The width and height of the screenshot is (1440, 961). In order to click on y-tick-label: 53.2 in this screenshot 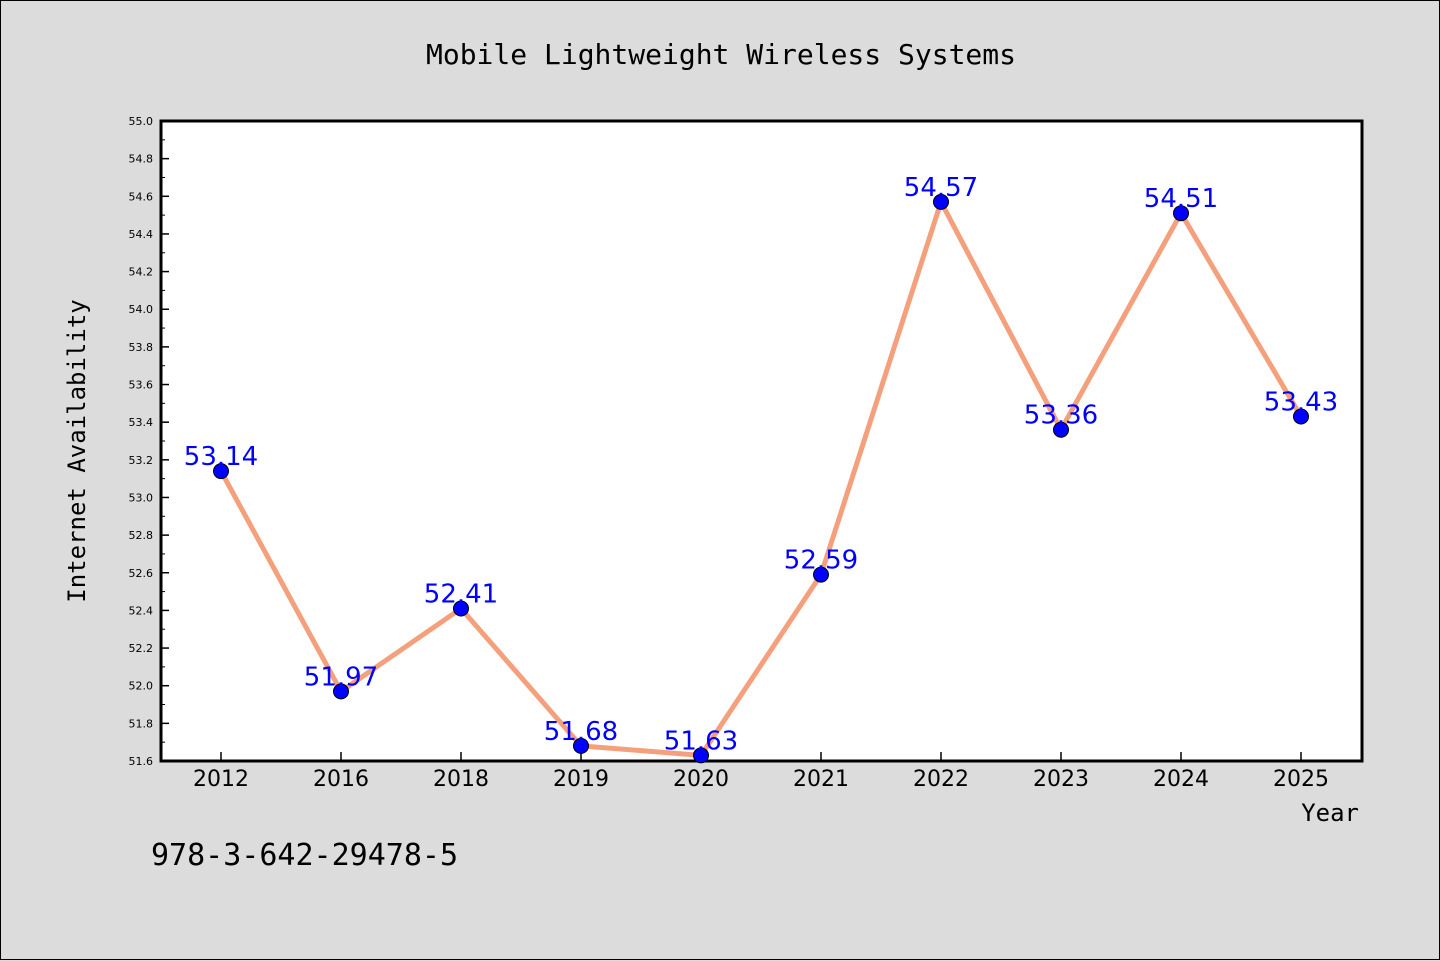, I will do `click(141, 460)`.